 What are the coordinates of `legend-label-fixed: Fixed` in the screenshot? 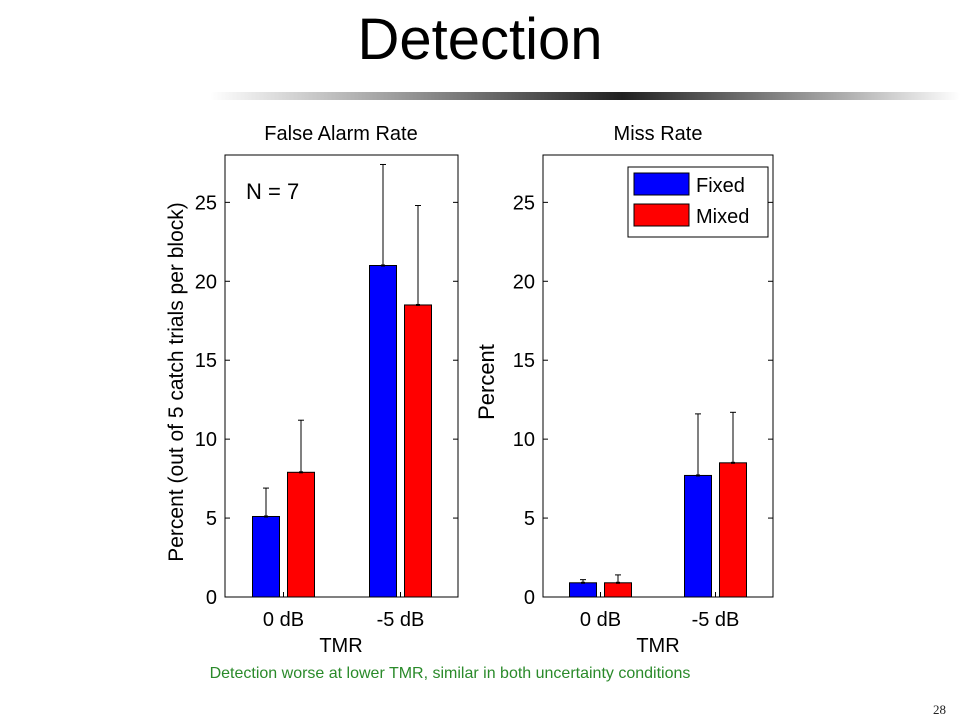 It's located at (720, 186).